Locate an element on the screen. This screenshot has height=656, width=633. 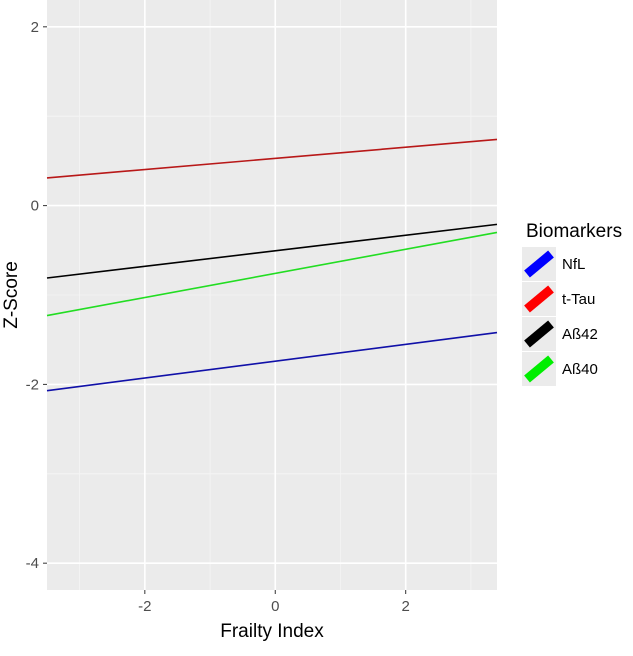
x-axis-ticks: -2 0 2 is located at coordinates (274, 602).